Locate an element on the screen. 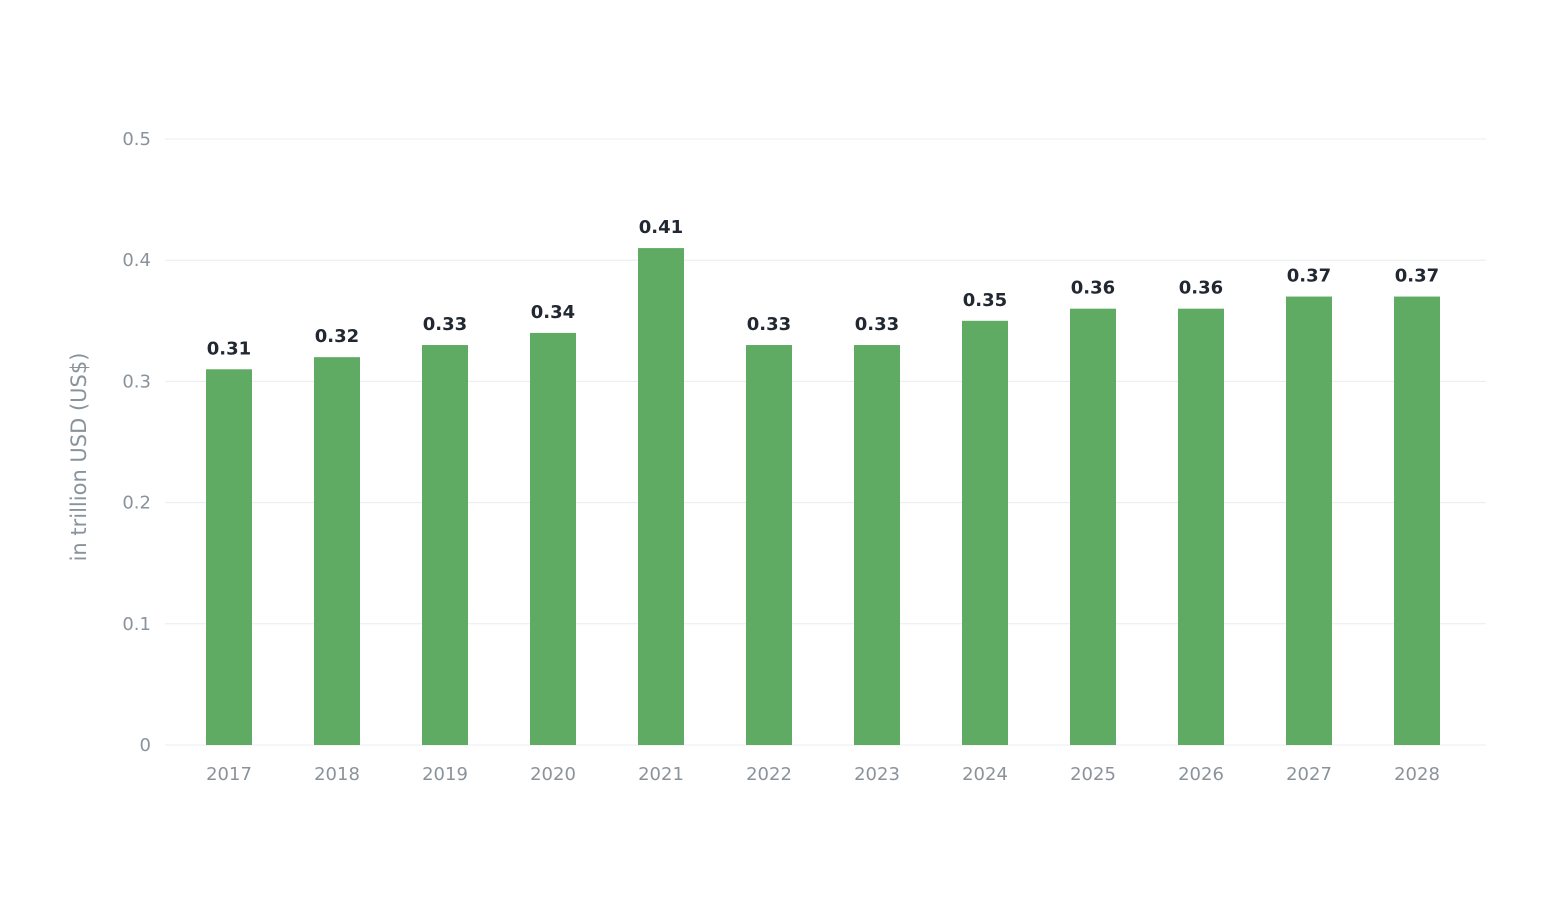 This screenshot has width=1552, height=914. x-tick-label-2020: 2020 is located at coordinates (553, 774).